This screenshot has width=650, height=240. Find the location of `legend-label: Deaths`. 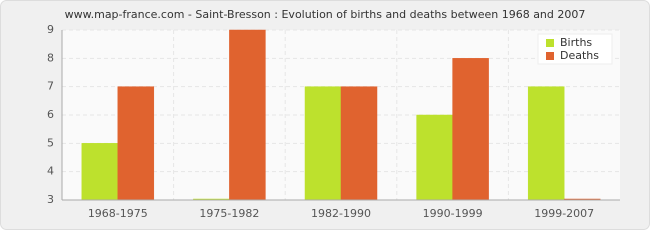

legend-label: Deaths is located at coordinates (579, 55).